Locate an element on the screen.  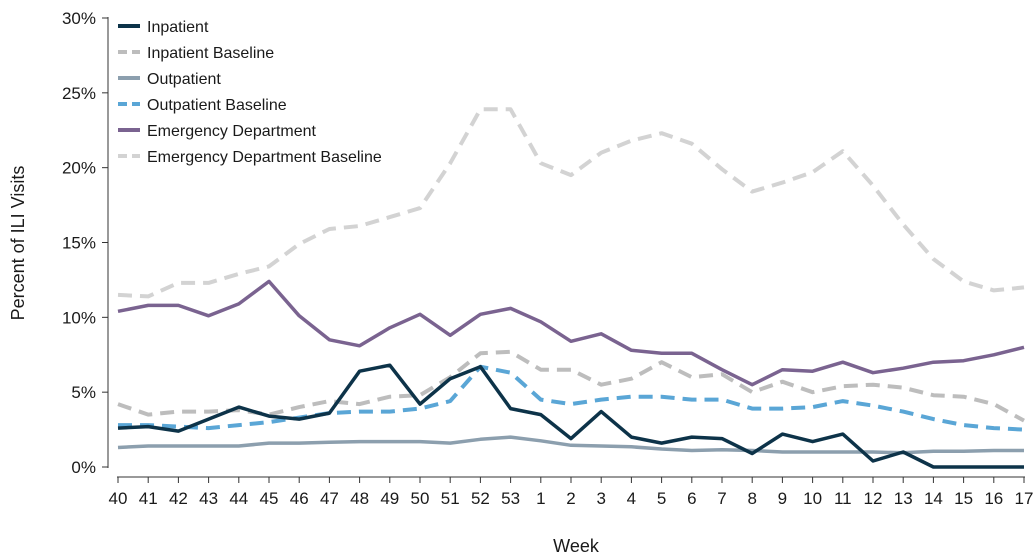
x-tick-label: 45 is located at coordinates (269, 498).